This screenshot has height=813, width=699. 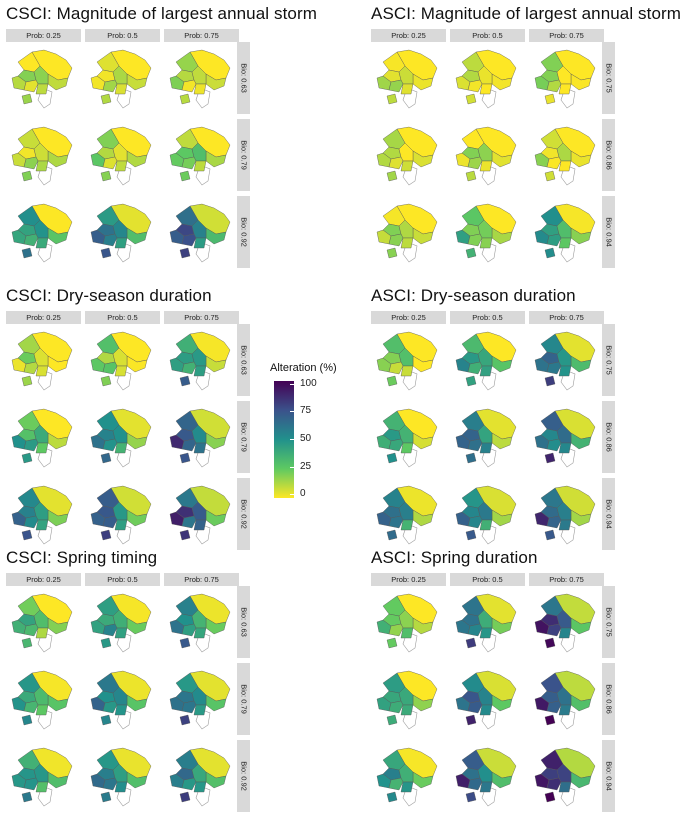 I want to click on row-strip: Bio: 0.92, so click(x=243, y=232).